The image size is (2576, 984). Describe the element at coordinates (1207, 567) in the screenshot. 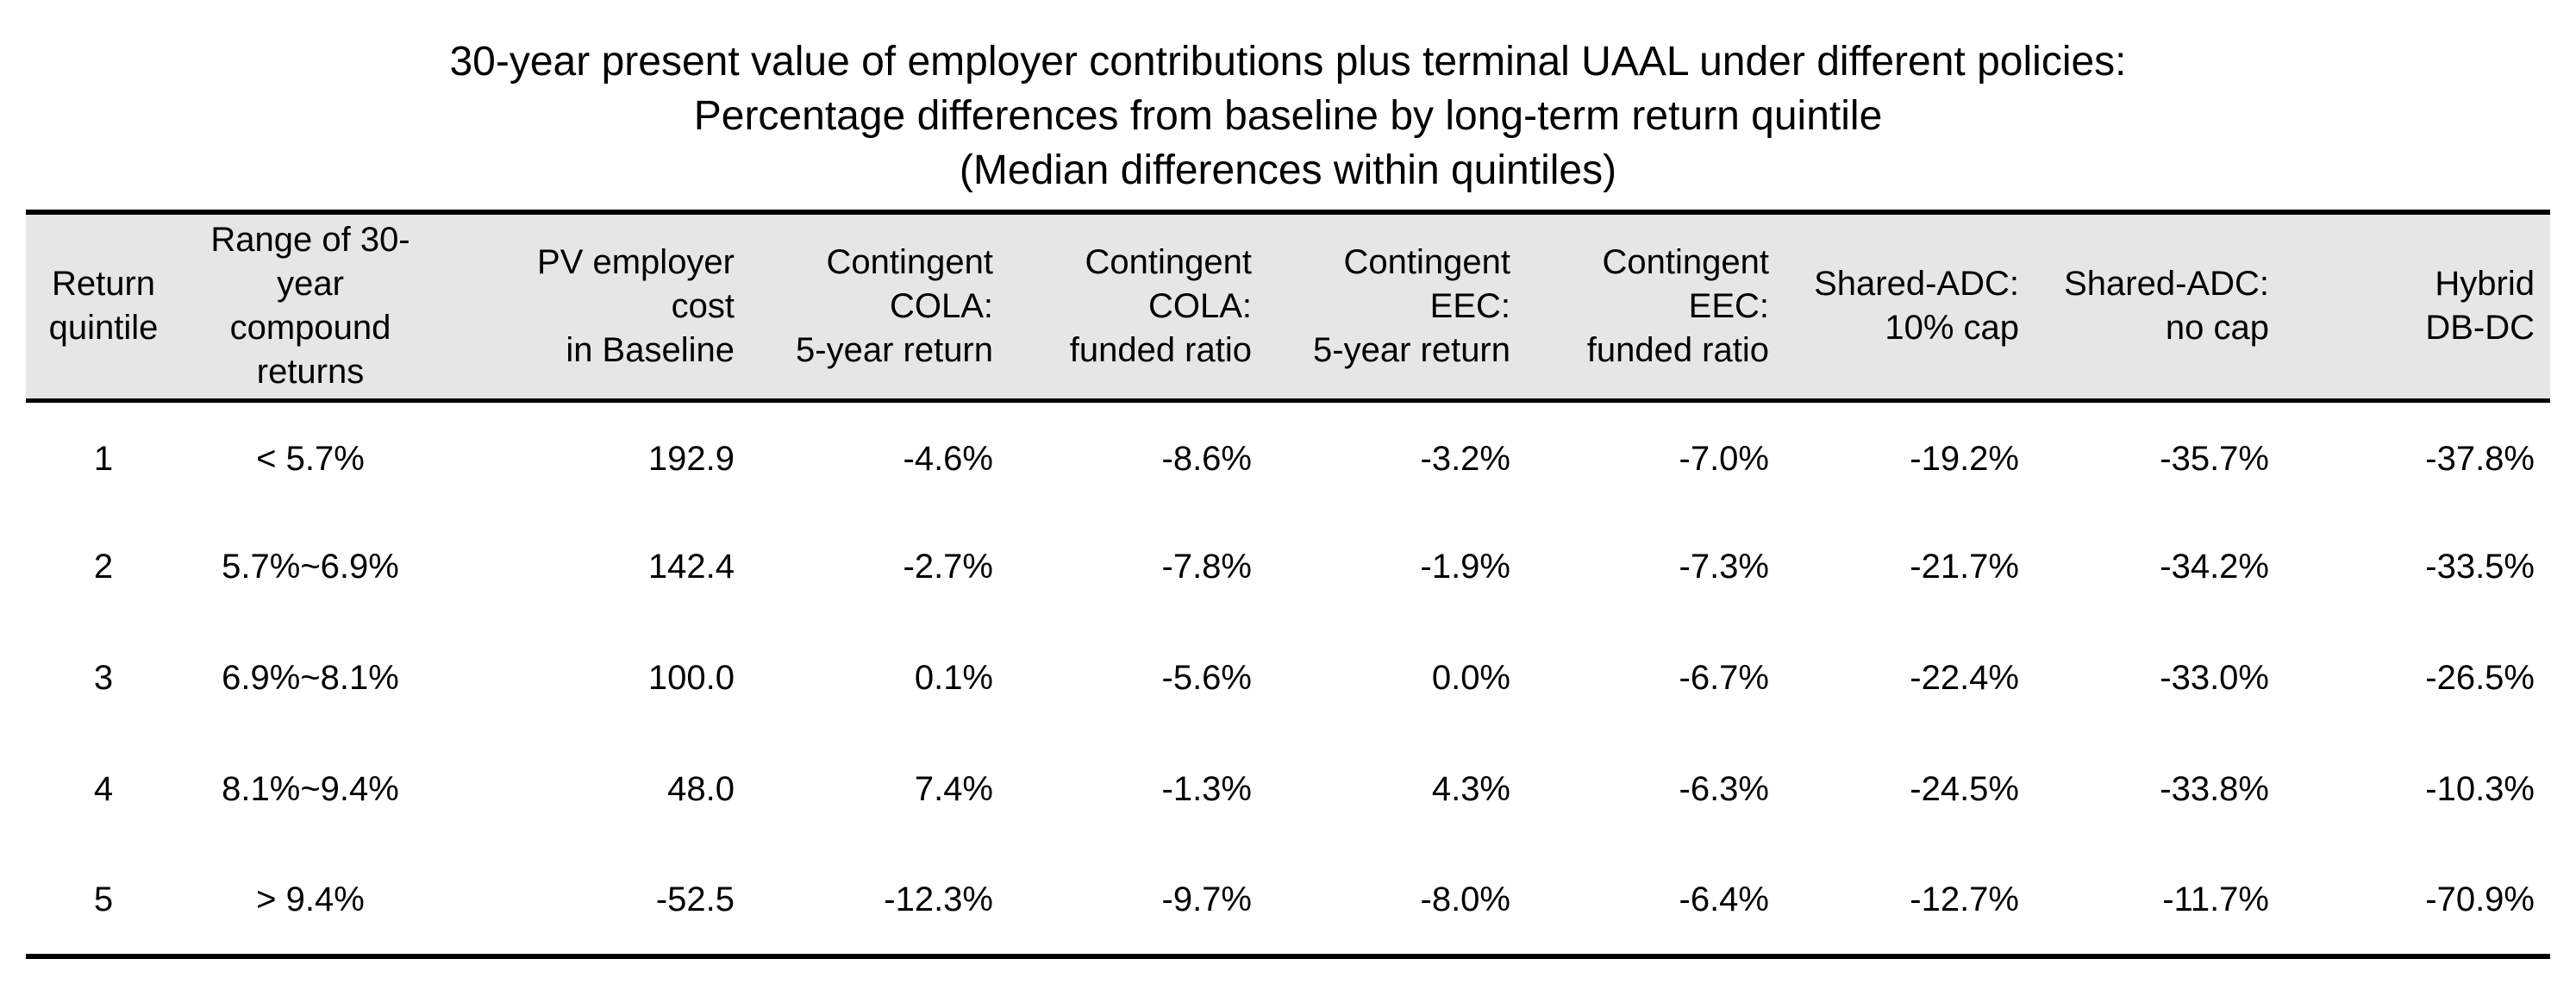

I see `table-cell: -7.8%` at that location.